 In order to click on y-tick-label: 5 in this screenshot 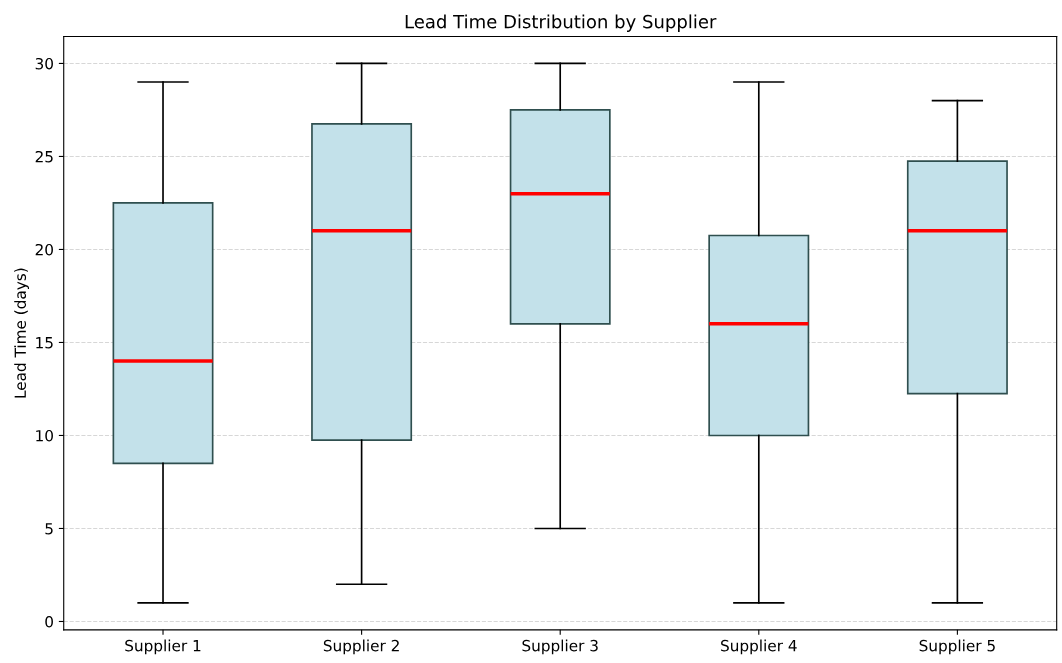, I will do `click(49, 529)`.